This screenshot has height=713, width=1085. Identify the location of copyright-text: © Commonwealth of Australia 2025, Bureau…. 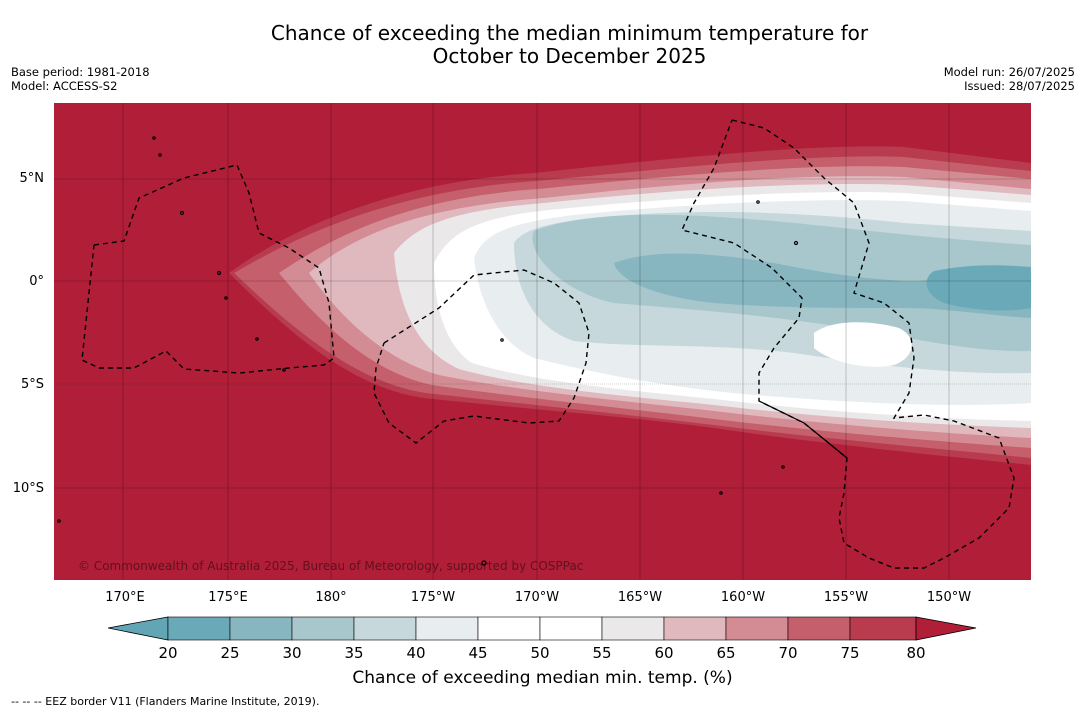
(330, 566).